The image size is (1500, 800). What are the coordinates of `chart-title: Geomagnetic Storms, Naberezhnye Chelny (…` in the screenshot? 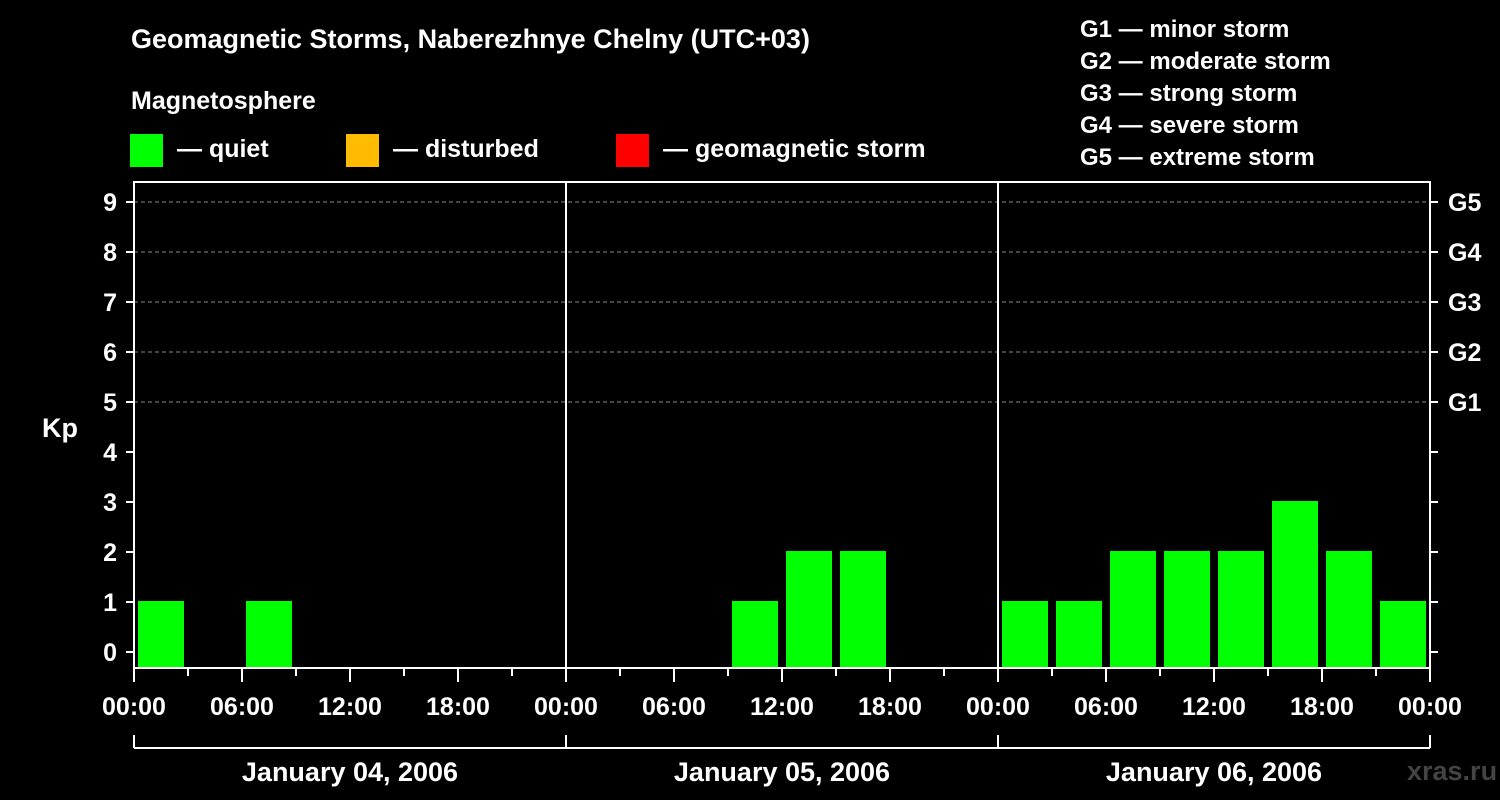 It's located at (470, 39).